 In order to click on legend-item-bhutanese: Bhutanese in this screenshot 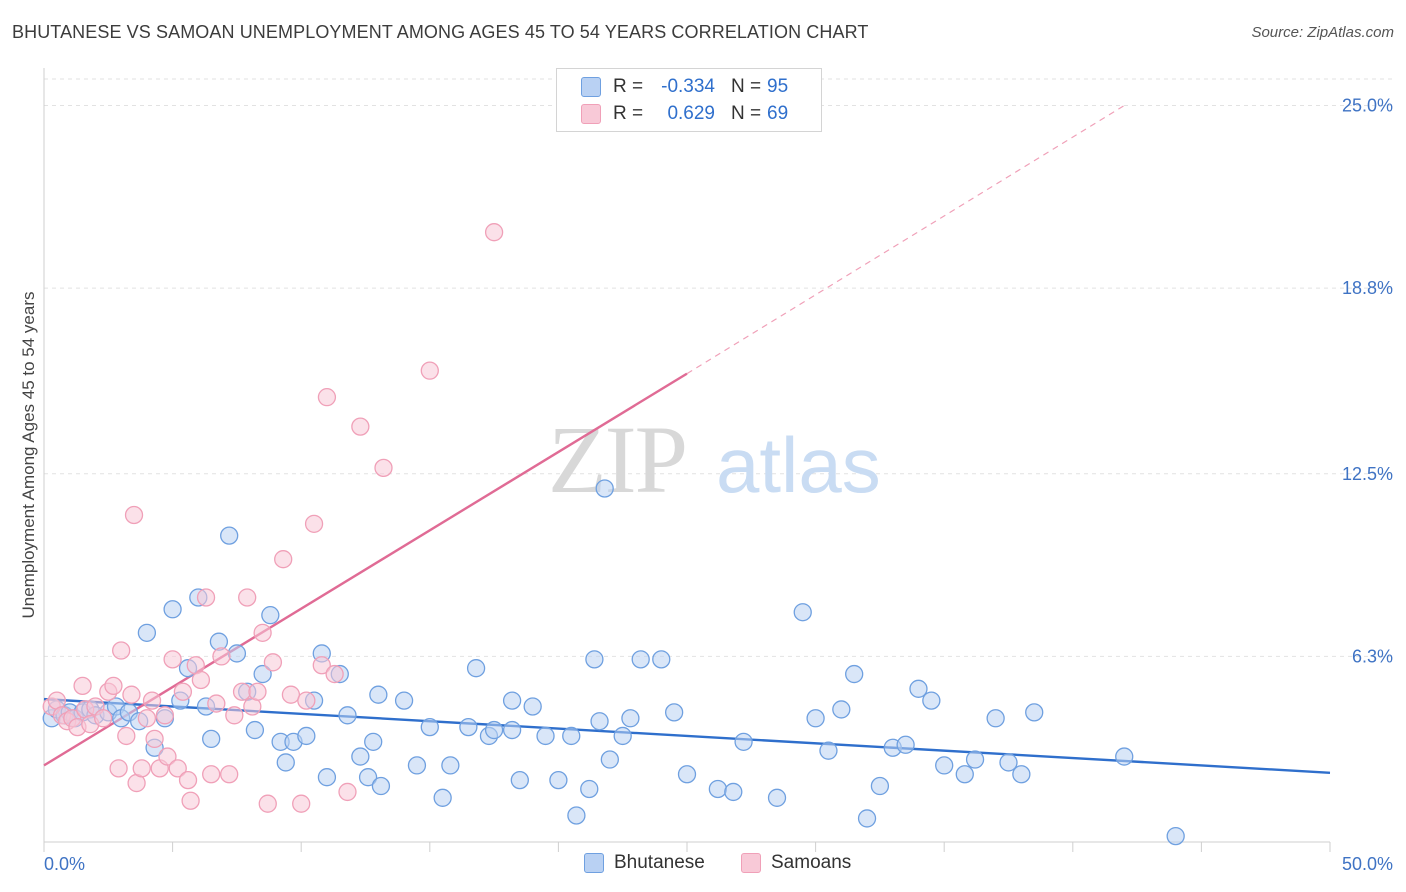, I will do `click(644, 863)`.